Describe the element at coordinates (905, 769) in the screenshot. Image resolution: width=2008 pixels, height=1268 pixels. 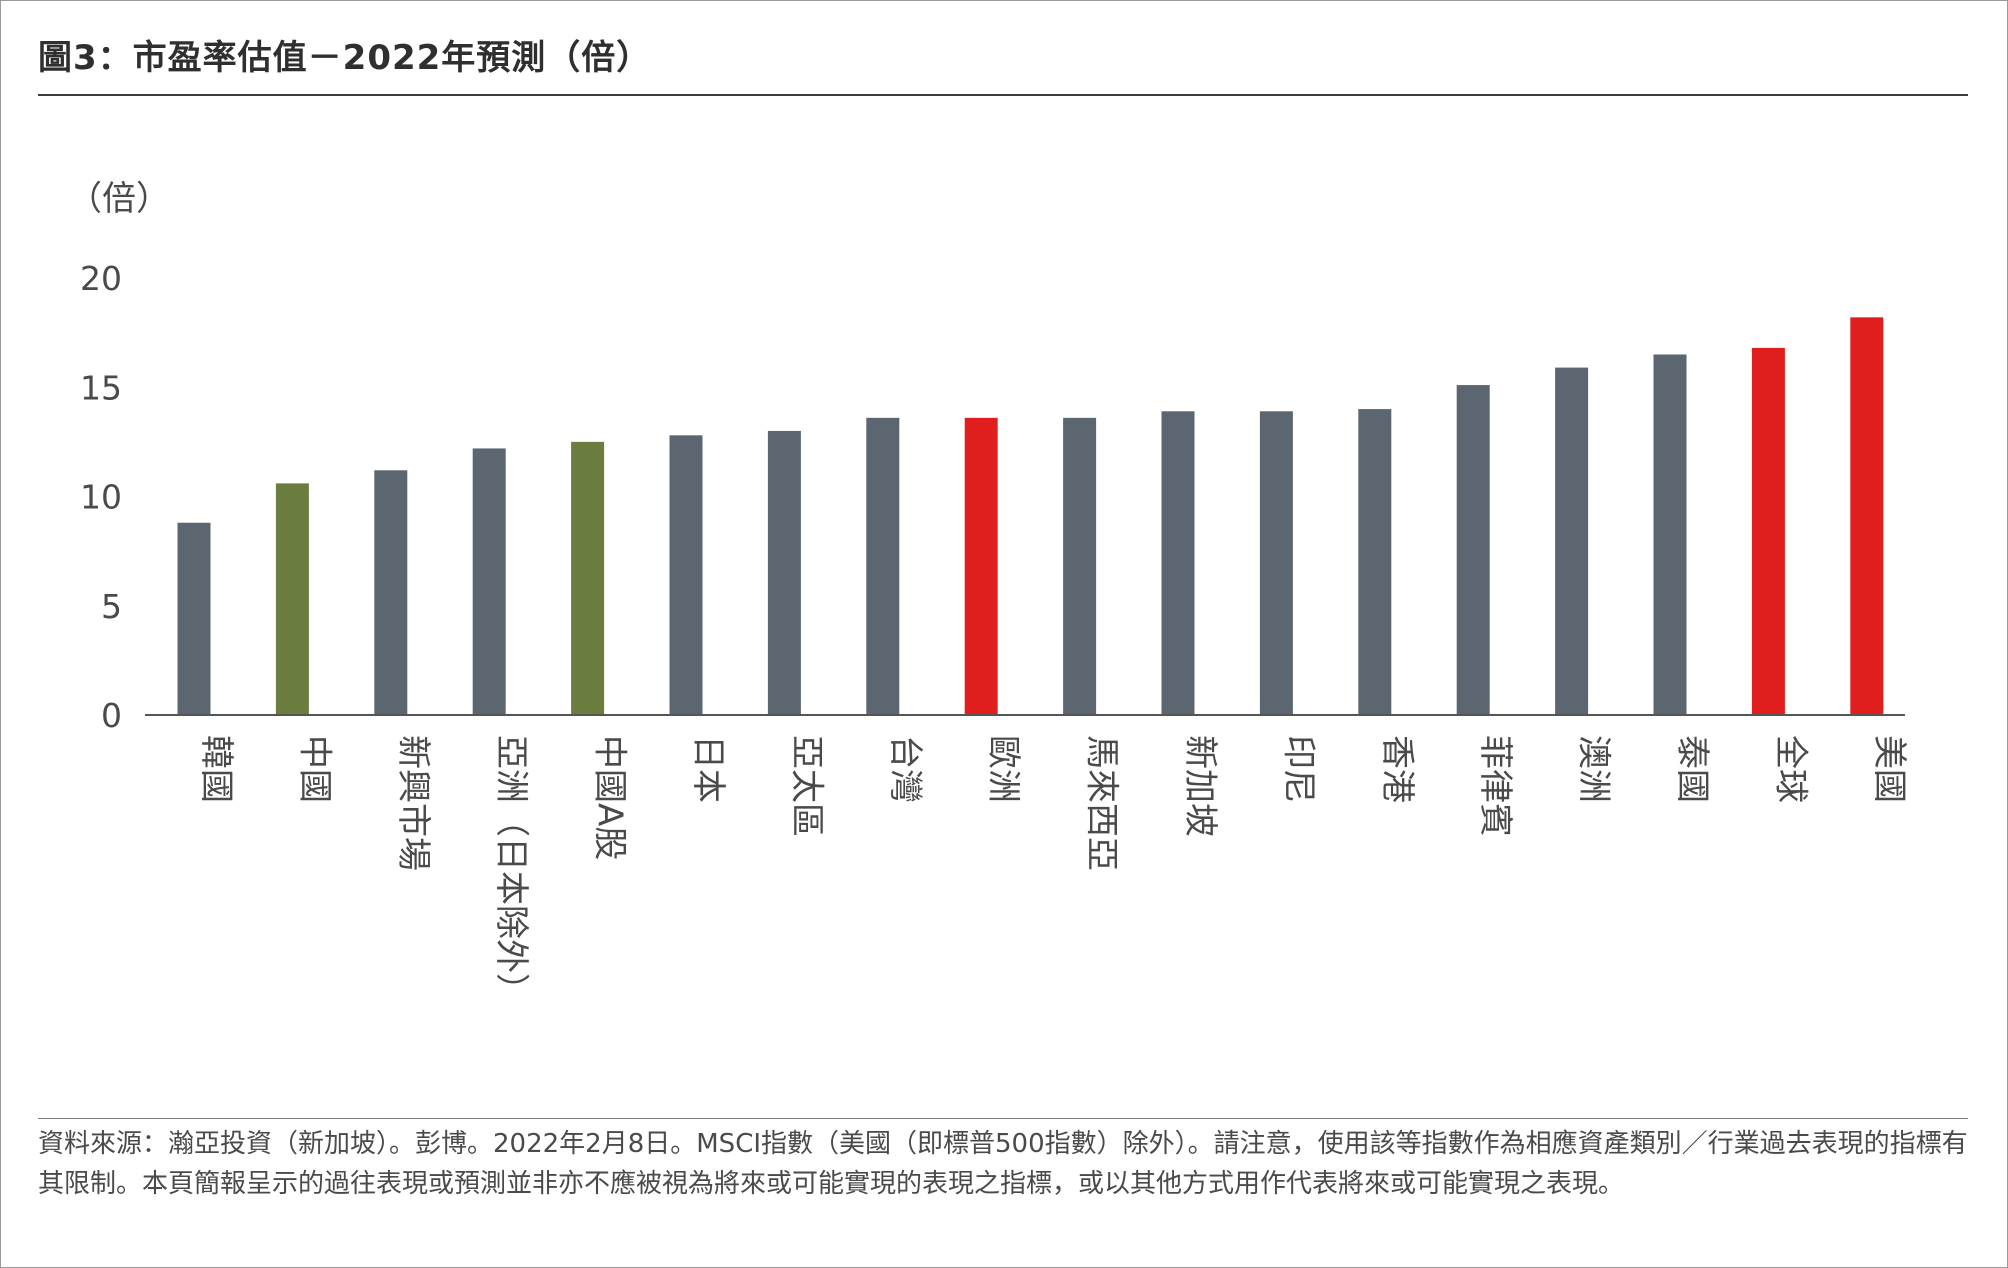
I see `category-label: 台灣` at that location.